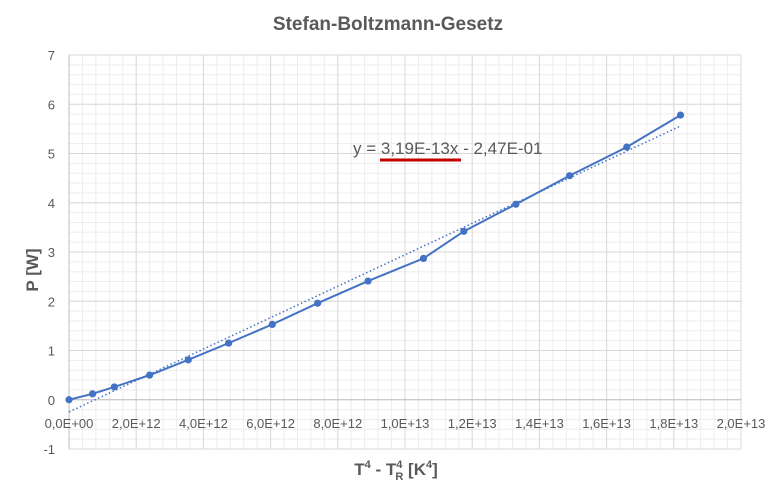  What do you see at coordinates (270, 423) in the screenshot?
I see `x-tick-label: 6,0E+12` at bounding box center [270, 423].